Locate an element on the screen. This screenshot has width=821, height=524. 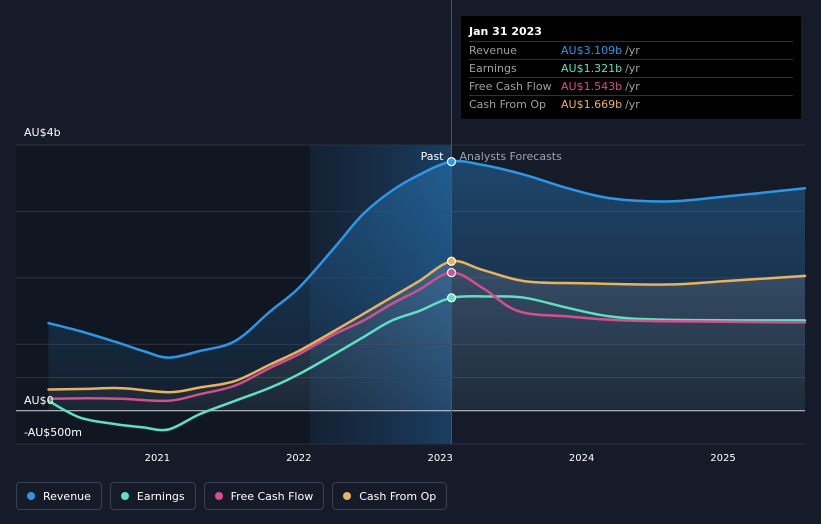
x-tick-label: 2022 is located at coordinates (298, 458).